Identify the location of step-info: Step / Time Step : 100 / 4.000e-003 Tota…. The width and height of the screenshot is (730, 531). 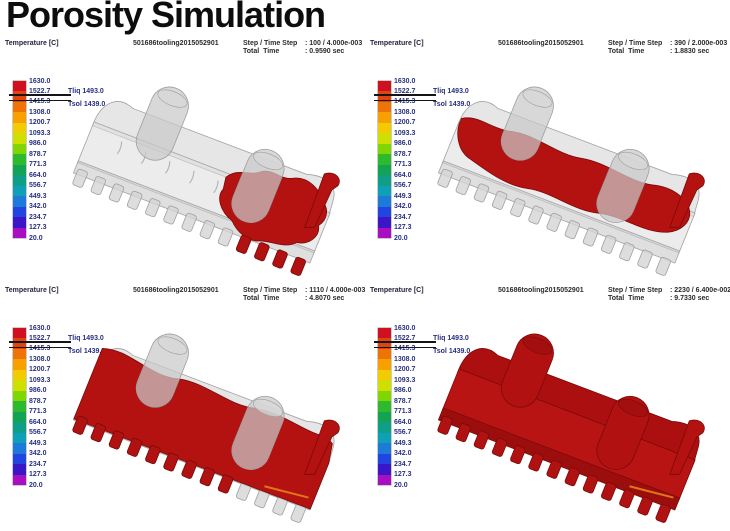
(302, 47).